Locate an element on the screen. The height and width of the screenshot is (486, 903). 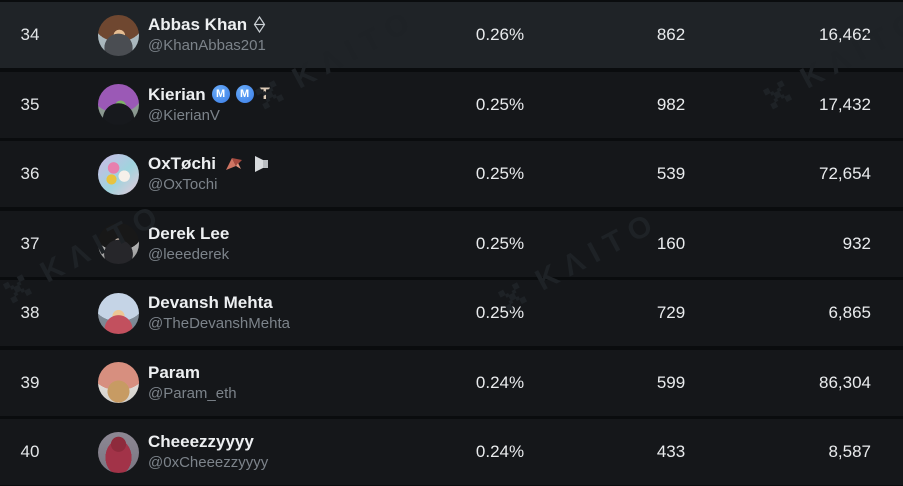
score-value: 729 is located at coordinates (671, 312).